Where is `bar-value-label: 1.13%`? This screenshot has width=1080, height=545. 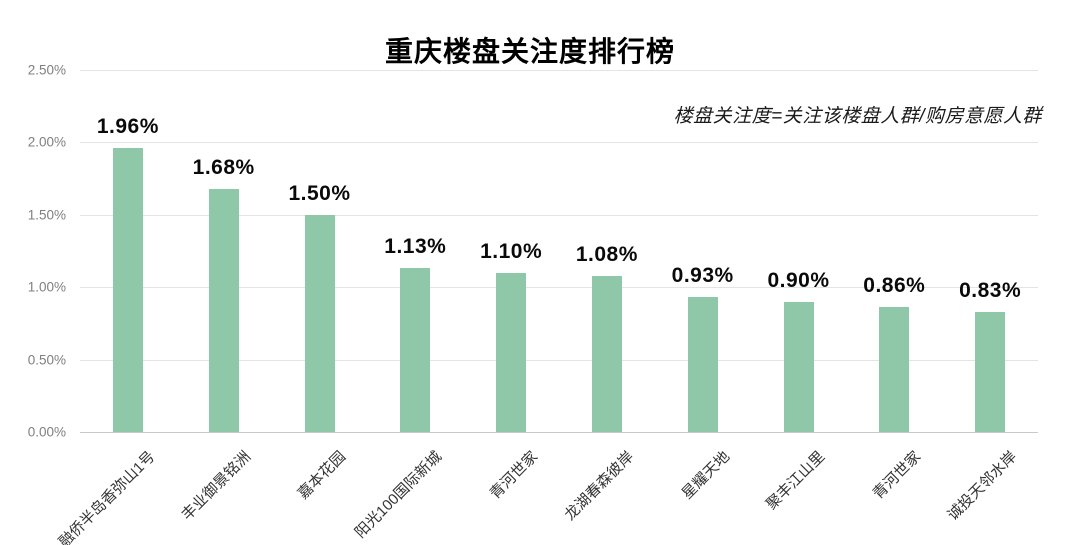
bar-value-label: 1.13% is located at coordinates (415, 247).